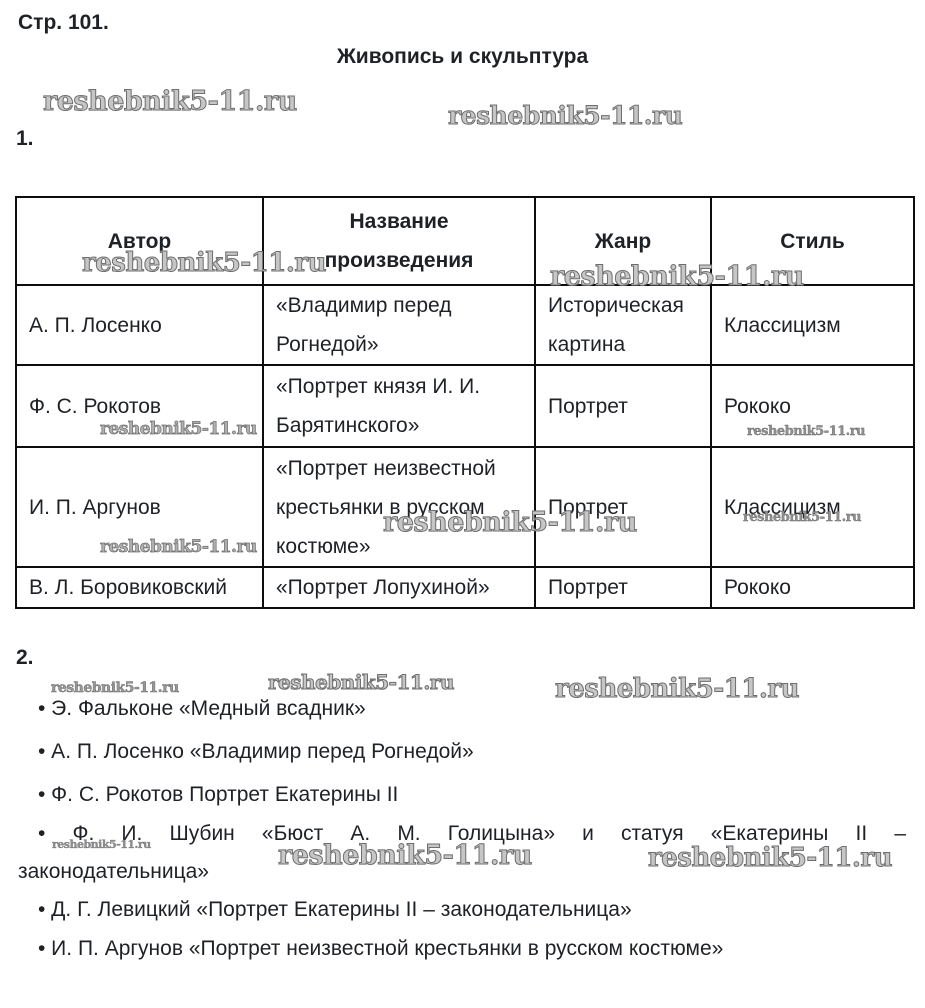 The image size is (925, 1008). Describe the element at coordinates (139, 507) in the screenshot. I see `table-cell-author: И. П. Аргунов` at that location.